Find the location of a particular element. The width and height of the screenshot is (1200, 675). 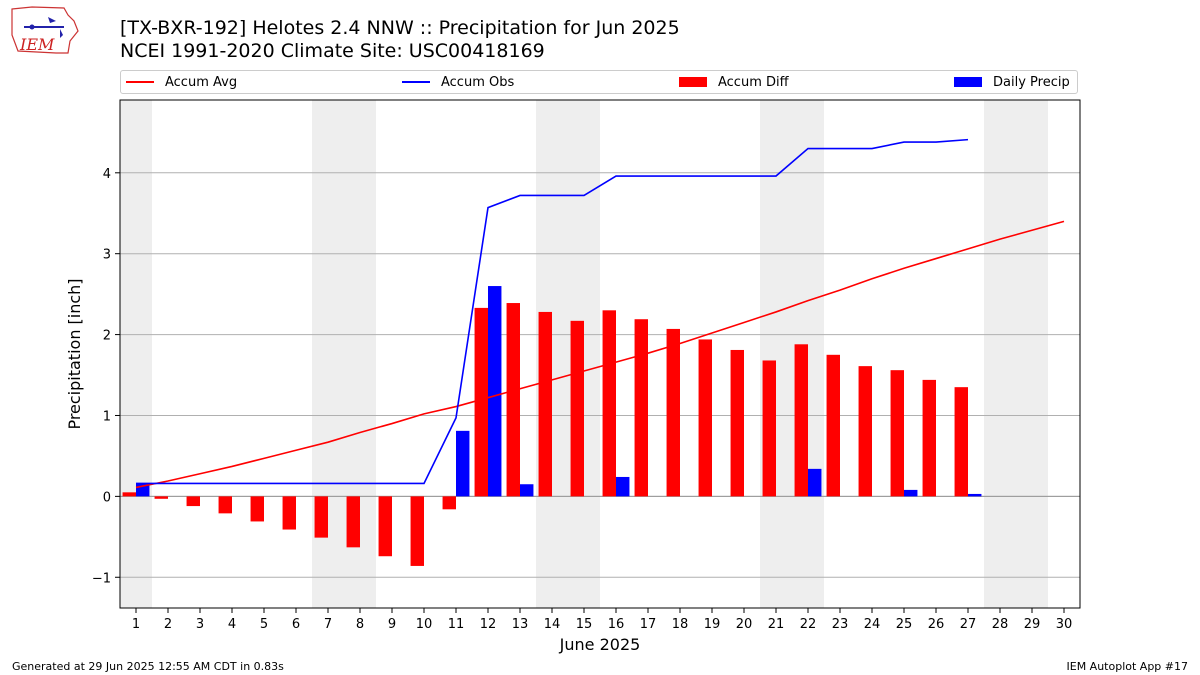

x-tick-label: 12 is located at coordinates (488, 624).